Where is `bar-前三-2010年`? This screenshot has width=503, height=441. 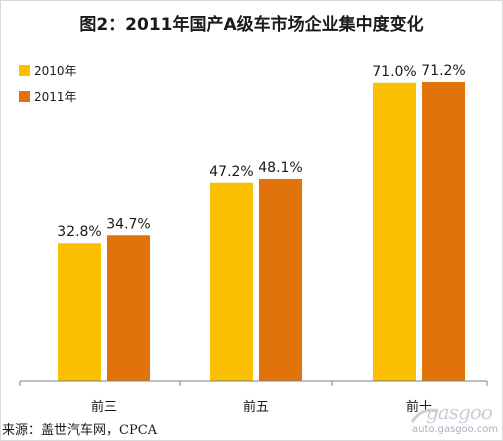 bar-前三-2010年 is located at coordinates (79, 312).